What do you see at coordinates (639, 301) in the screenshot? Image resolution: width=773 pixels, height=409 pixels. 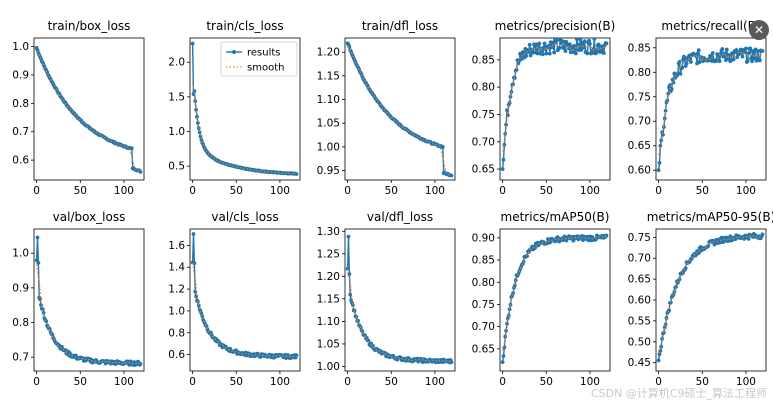 I see `y-tick-label: 0.60` at bounding box center [639, 301].